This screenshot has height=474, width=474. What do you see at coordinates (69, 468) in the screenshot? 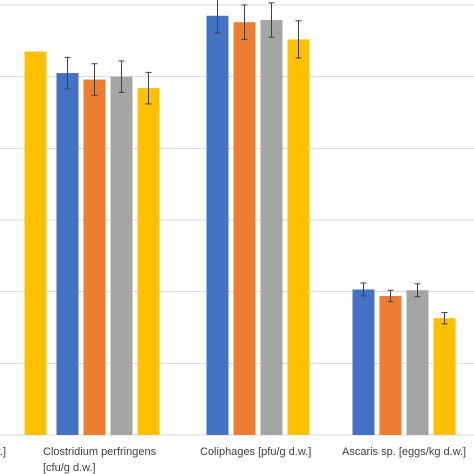
I see `category-label-2-line-2: [cfu/g d.w.]` at bounding box center [69, 468].